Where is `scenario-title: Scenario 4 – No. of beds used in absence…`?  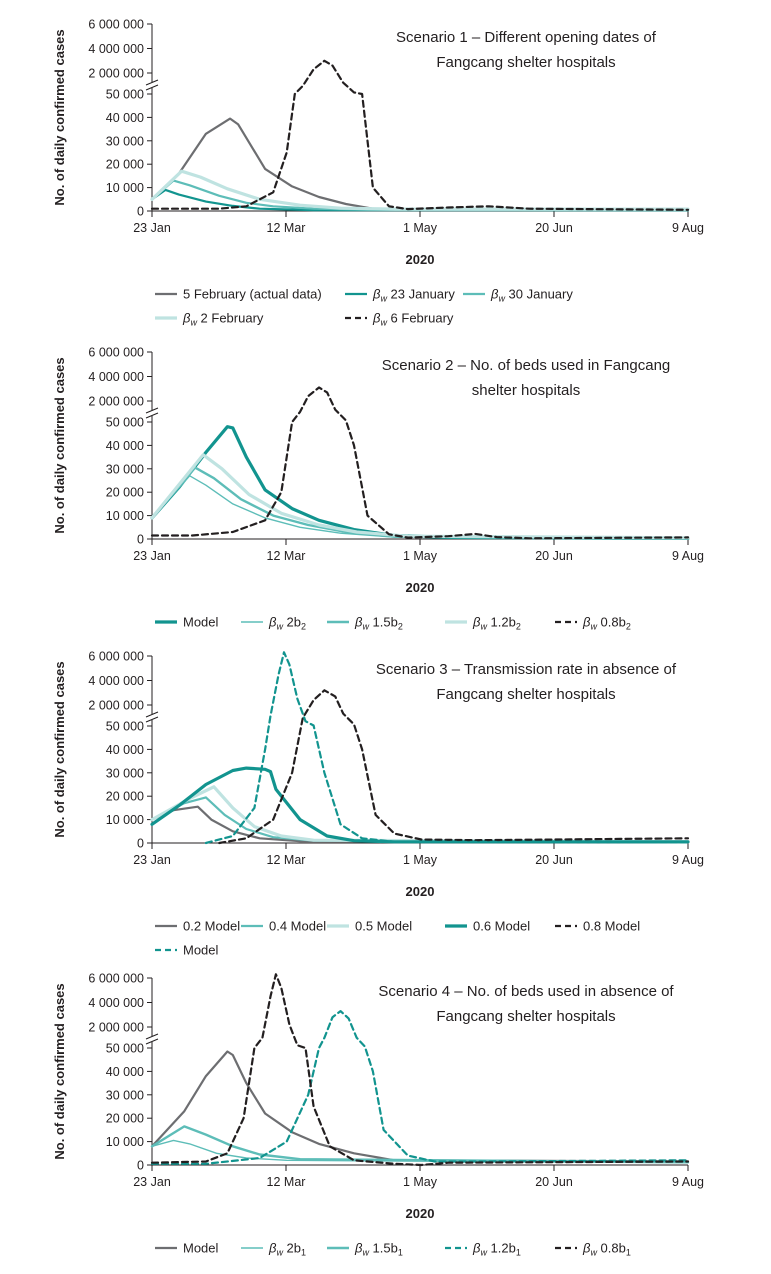 scenario-title: Scenario 4 – No. of beds used in absence… is located at coordinates (526, 991).